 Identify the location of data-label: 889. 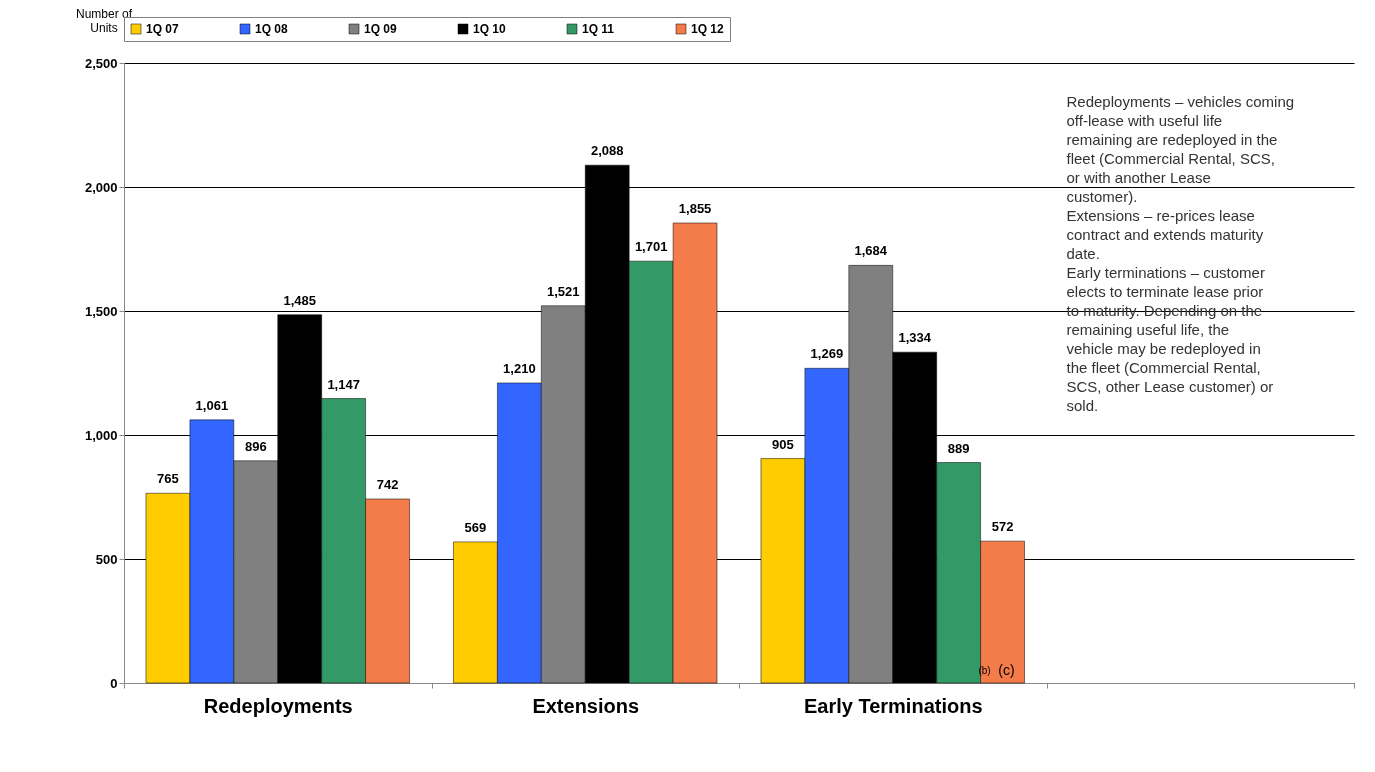
(958, 448).